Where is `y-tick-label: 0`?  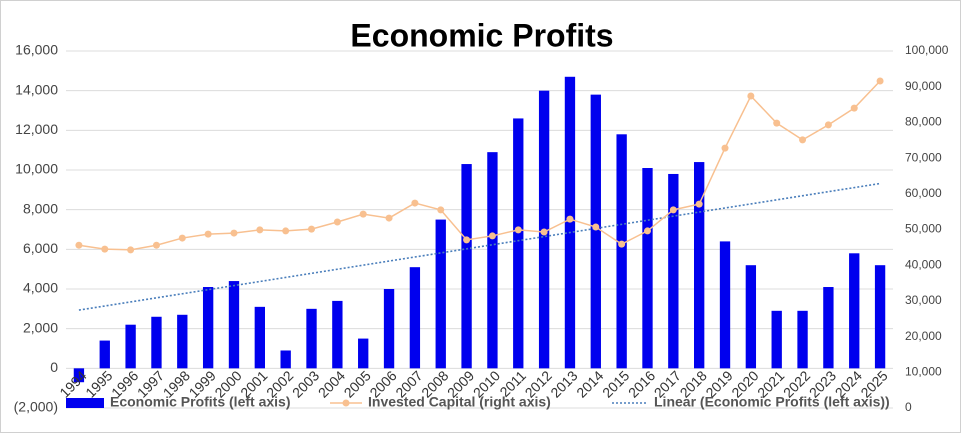
y-tick-label: 0 is located at coordinates (54, 367).